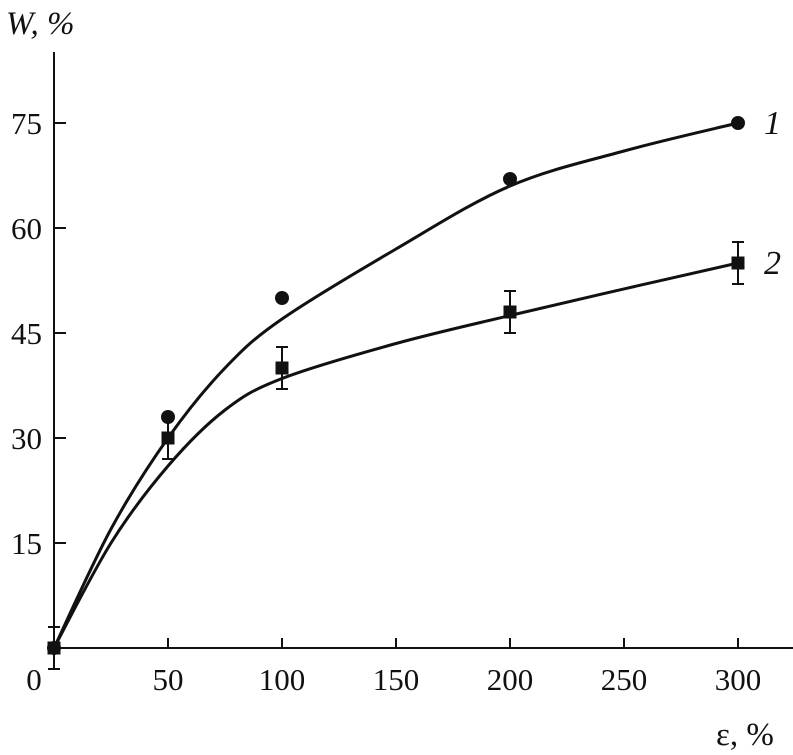  What do you see at coordinates (738, 679) in the screenshot?
I see `x-tick-label: 300` at bounding box center [738, 679].